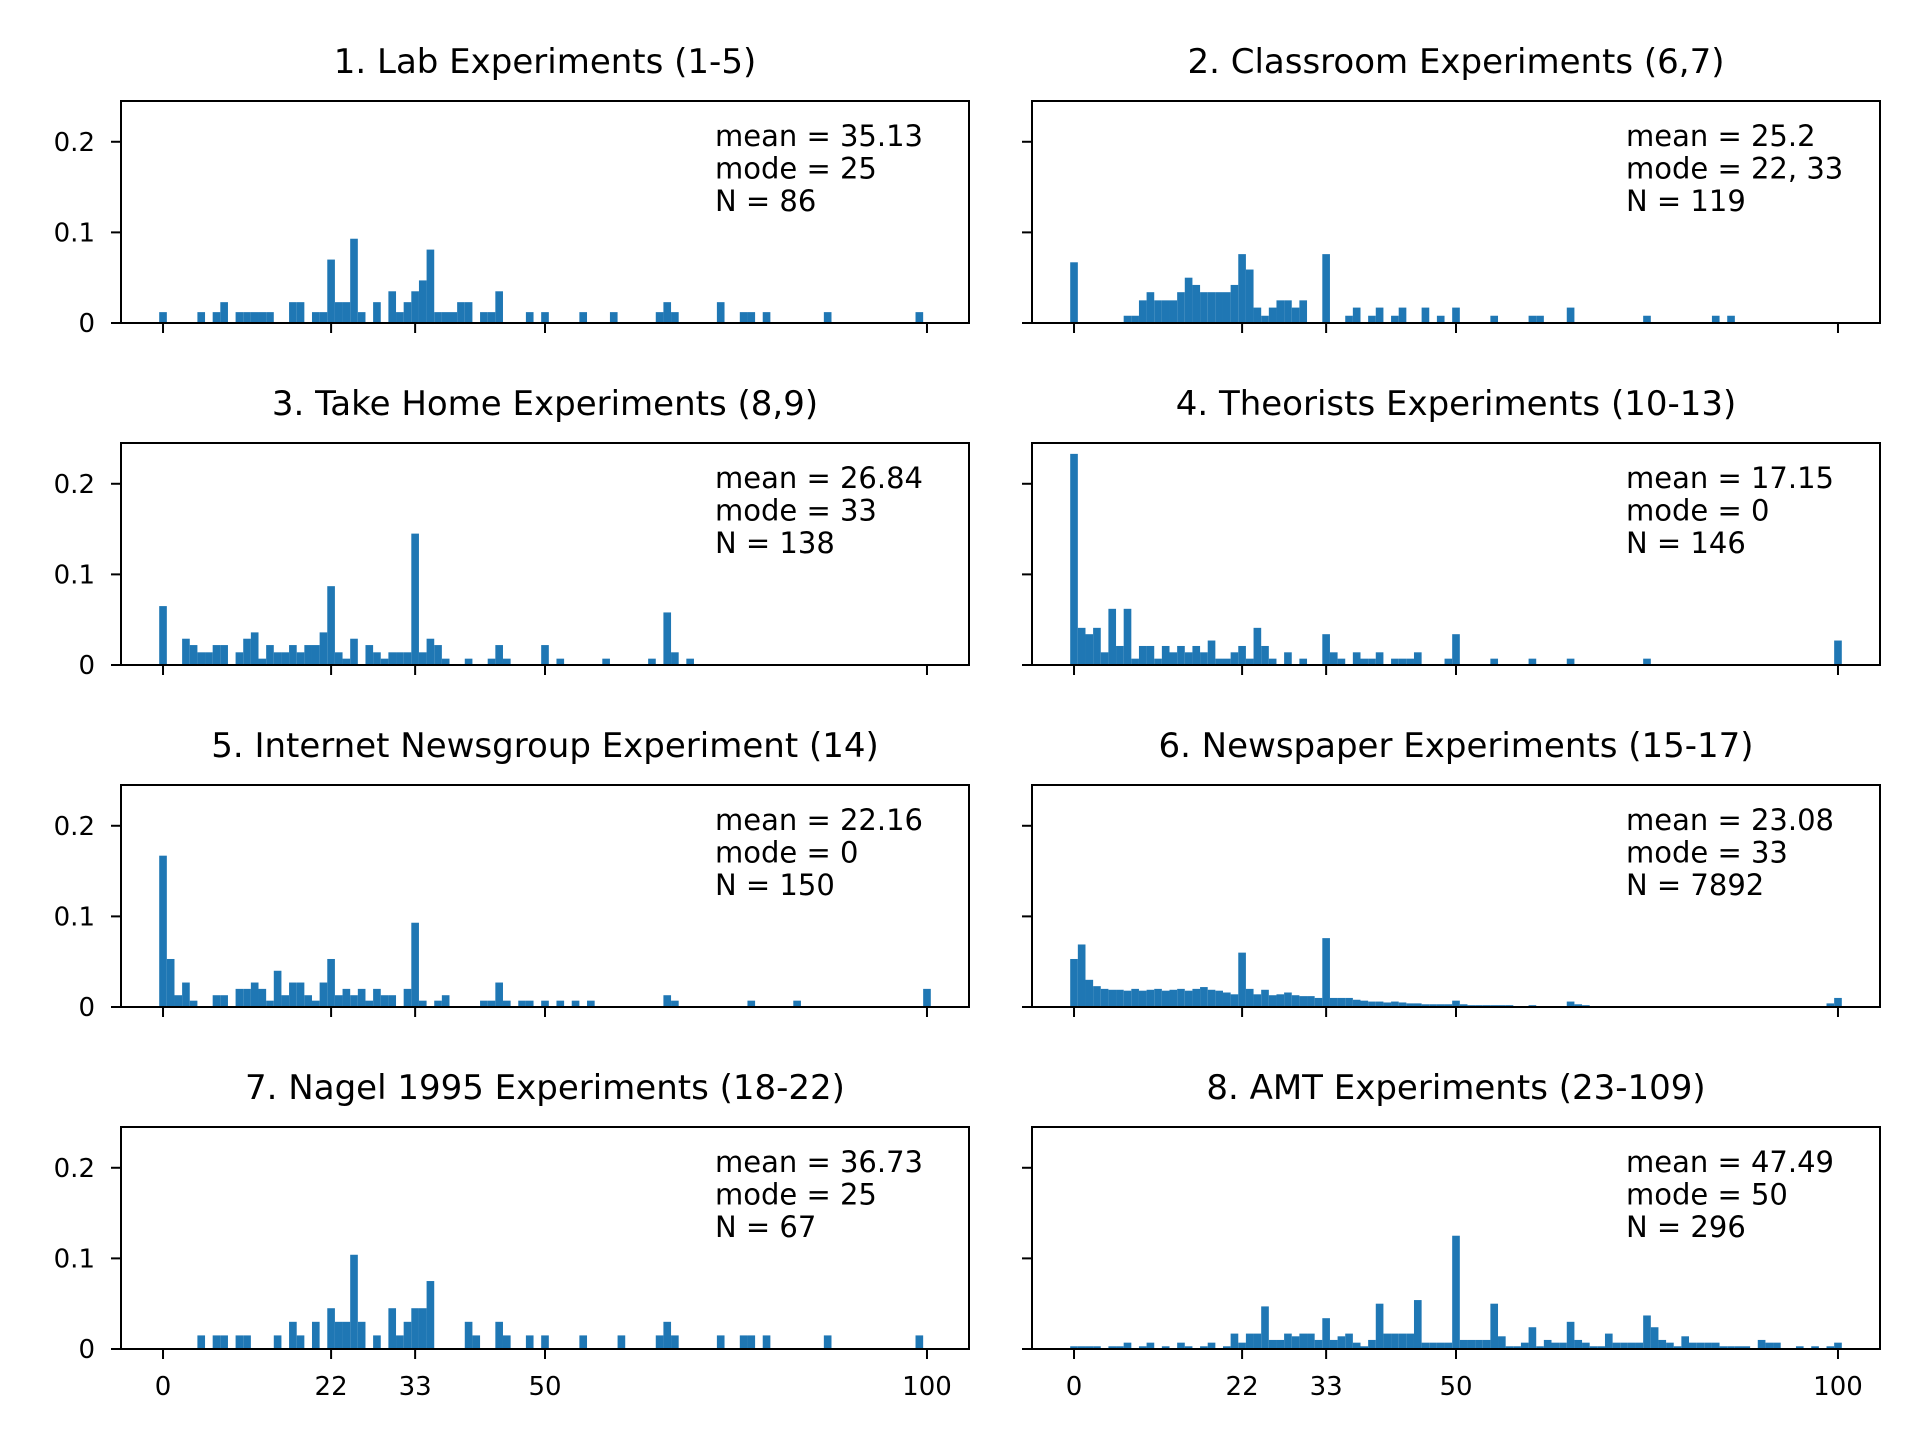 The width and height of the screenshot is (1920, 1440). What do you see at coordinates (819, 136) in the screenshot?
I see `stats-annotation-line: mean = 35.13` at bounding box center [819, 136].